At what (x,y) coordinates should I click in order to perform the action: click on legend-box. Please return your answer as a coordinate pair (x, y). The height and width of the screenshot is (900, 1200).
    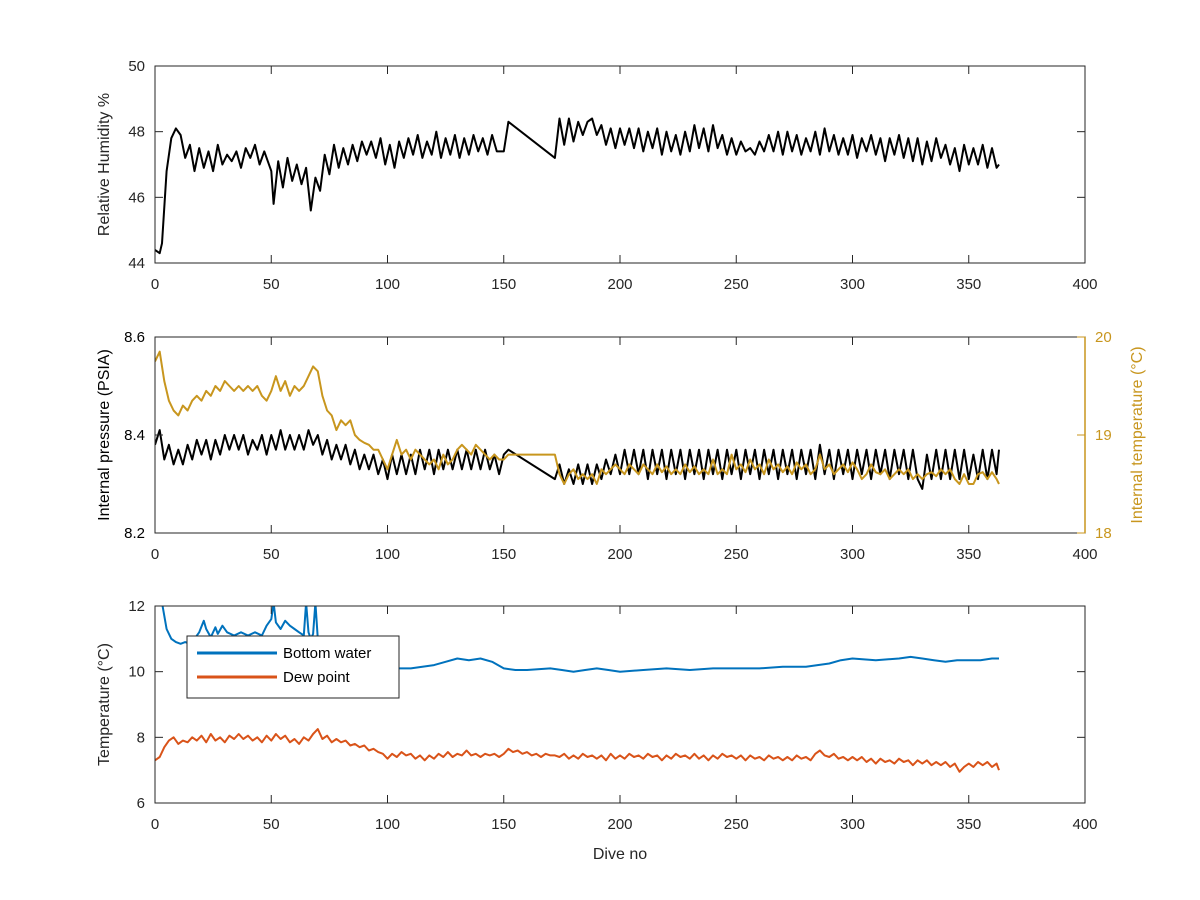
    Looking at the image, I should click on (293, 667).